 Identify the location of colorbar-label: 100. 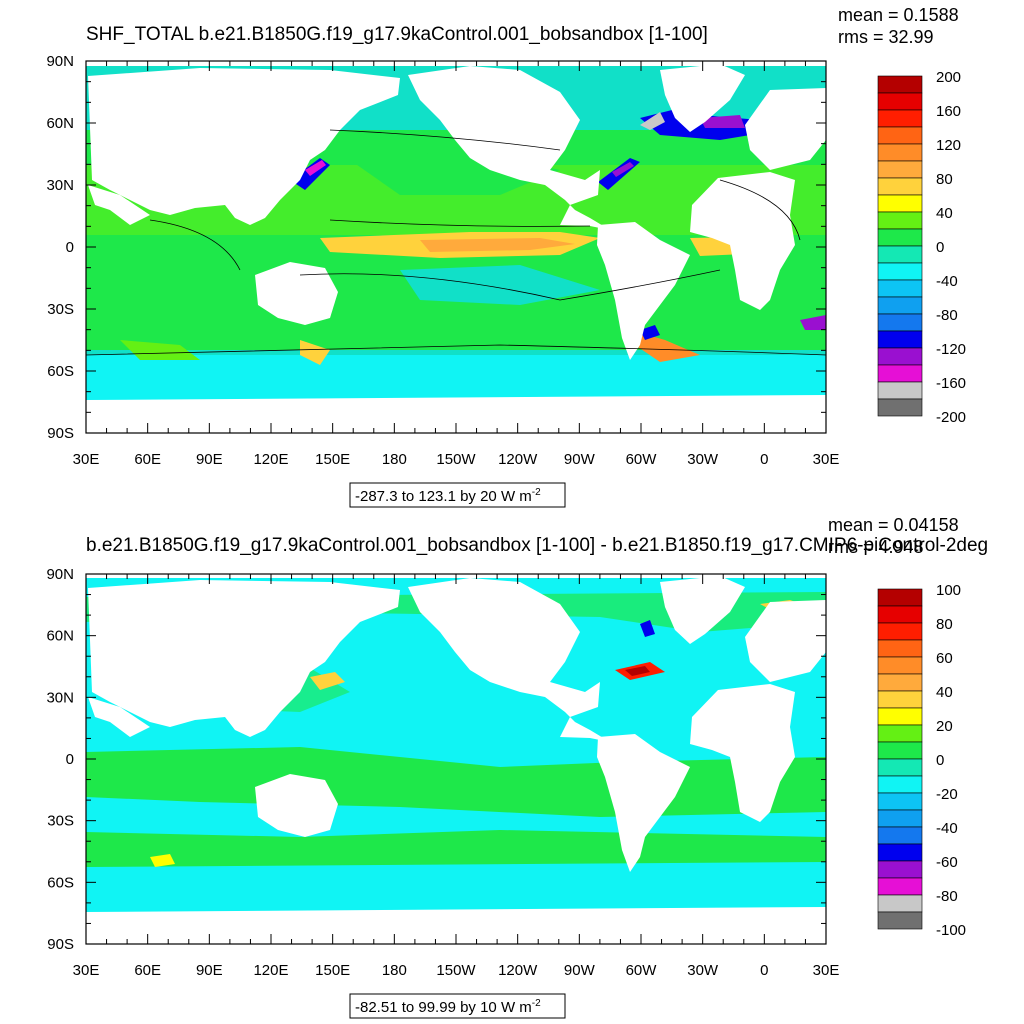
(948, 590).